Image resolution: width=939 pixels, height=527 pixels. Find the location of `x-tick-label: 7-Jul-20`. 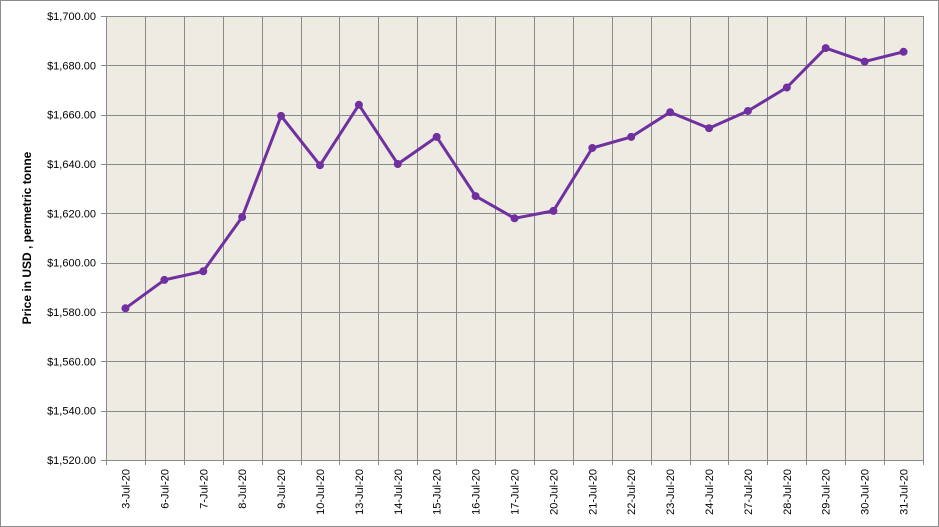

x-tick-label: 7-Jul-20 is located at coordinates (204, 489).